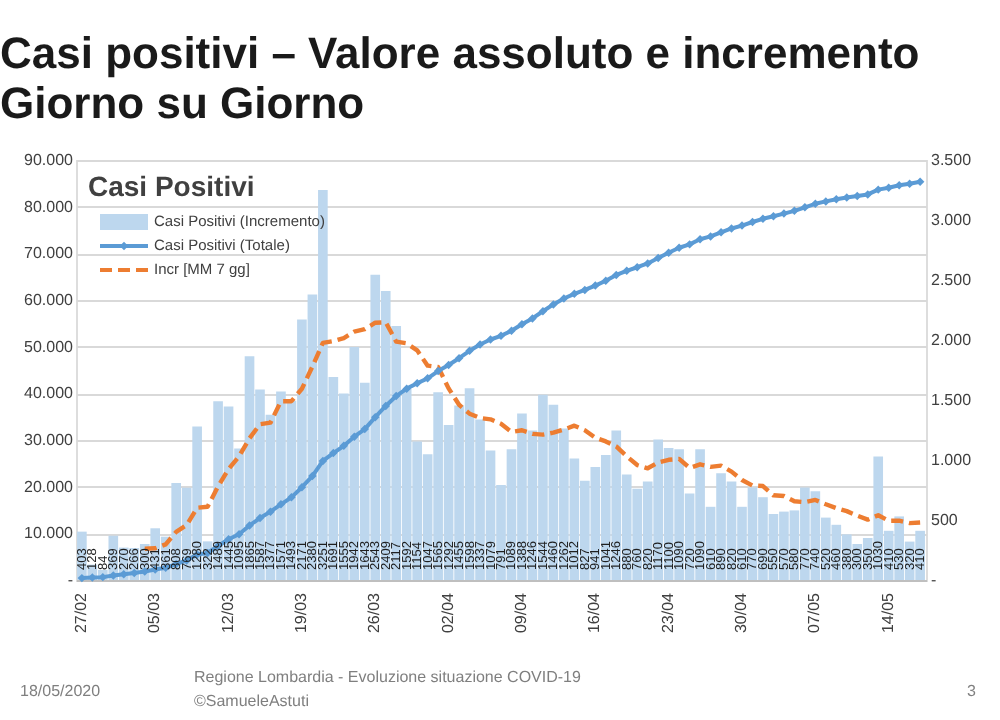 This screenshot has width=1000, height=720. Describe the element at coordinates (300, 612) in the screenshot. I see `x-tick-label: 19/03` at that location.